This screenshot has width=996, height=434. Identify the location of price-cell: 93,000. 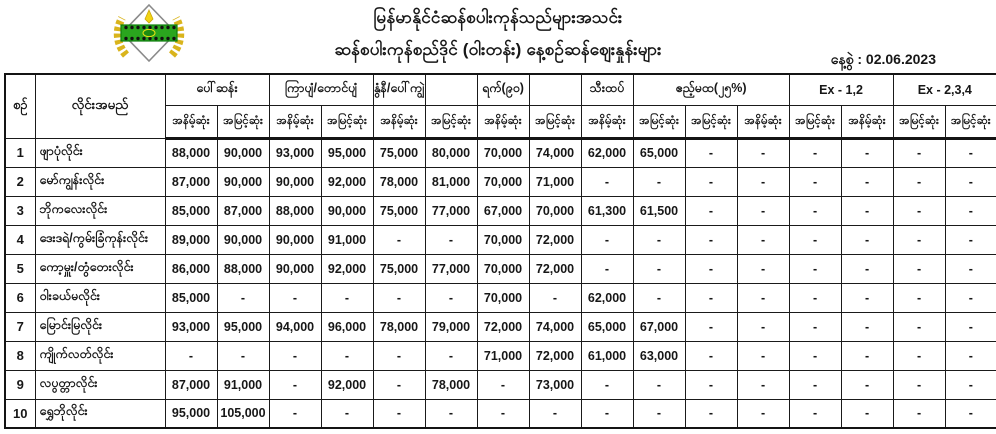
(295, 152).